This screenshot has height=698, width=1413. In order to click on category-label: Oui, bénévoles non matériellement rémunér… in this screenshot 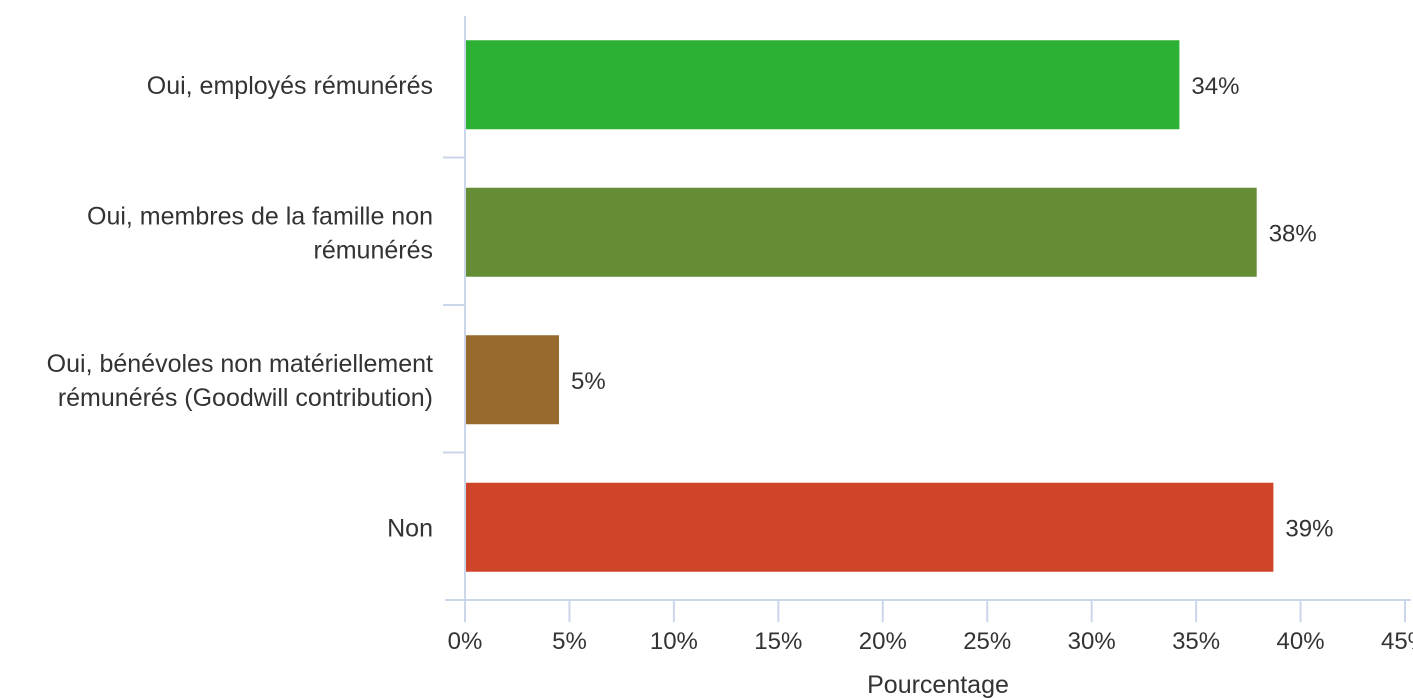, I will do `click(240, 381)`.